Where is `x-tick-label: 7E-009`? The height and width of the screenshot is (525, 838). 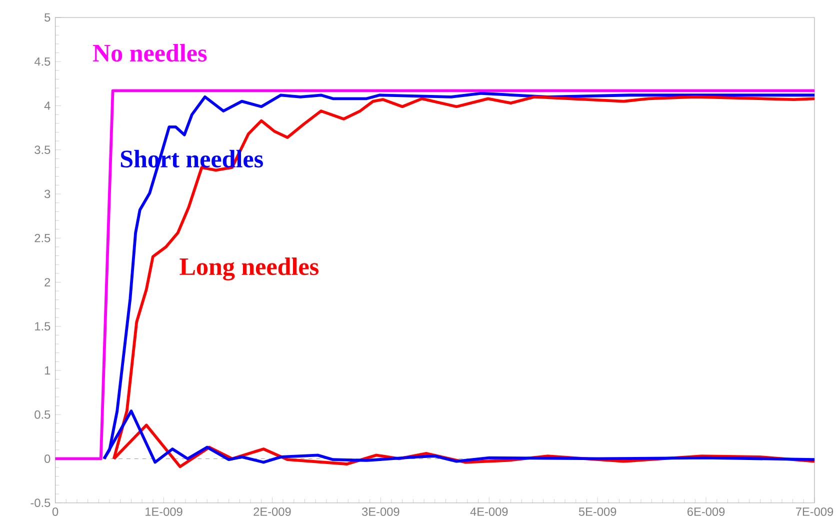 x-tick-label: 7E-009 is located at coordinates (815, 512).